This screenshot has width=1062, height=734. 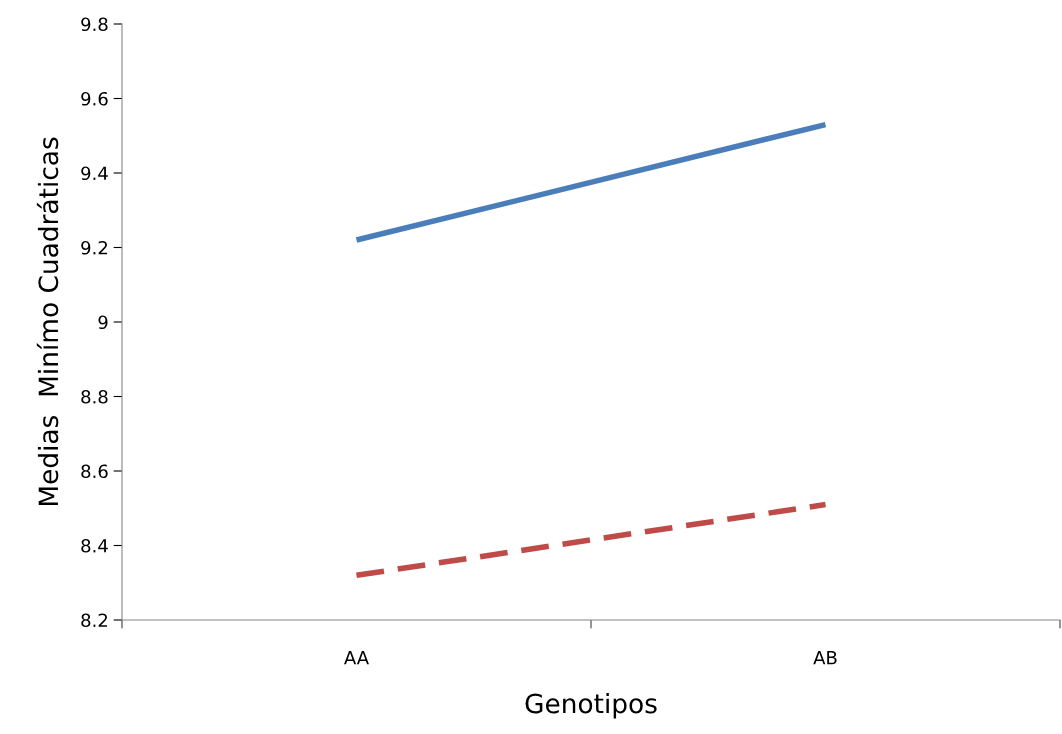 What do you see at coordinates (103, 322) in the screenshot?
I see `y-tick-label: 9` at bounding box center [103, 322].